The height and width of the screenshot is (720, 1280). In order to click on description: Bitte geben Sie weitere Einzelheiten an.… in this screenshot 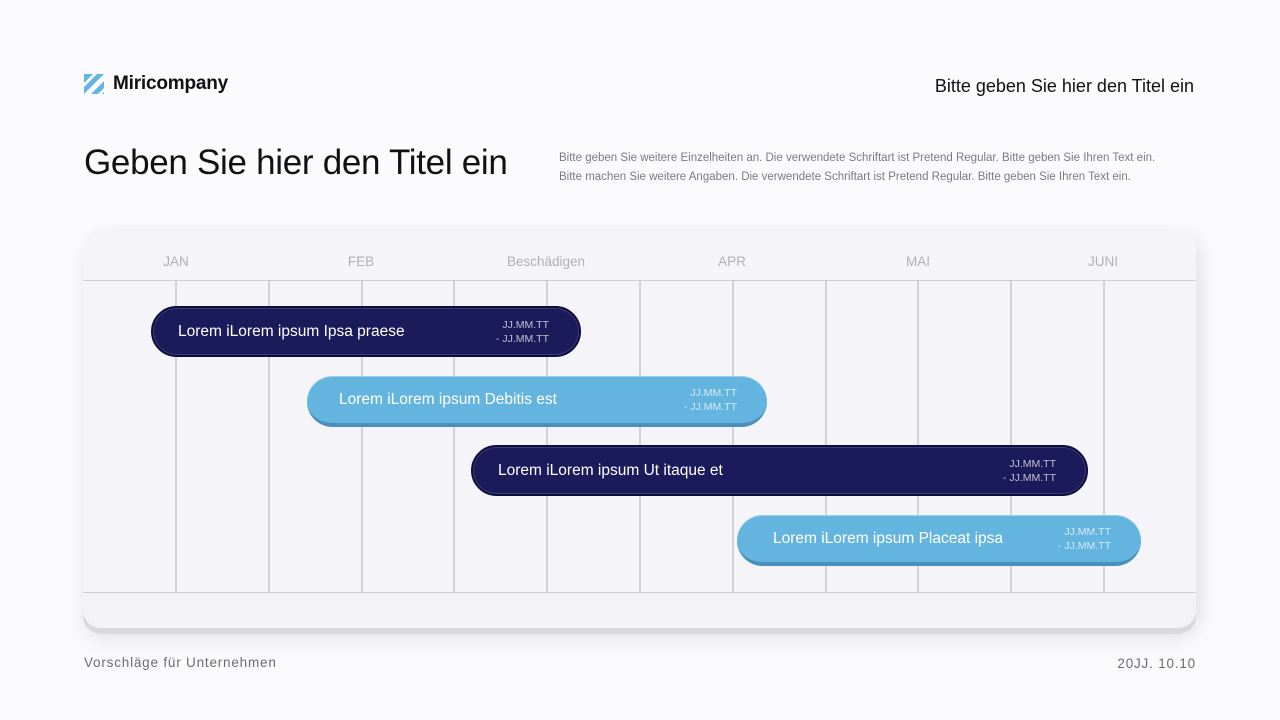, I will do `click(857, 168)`.